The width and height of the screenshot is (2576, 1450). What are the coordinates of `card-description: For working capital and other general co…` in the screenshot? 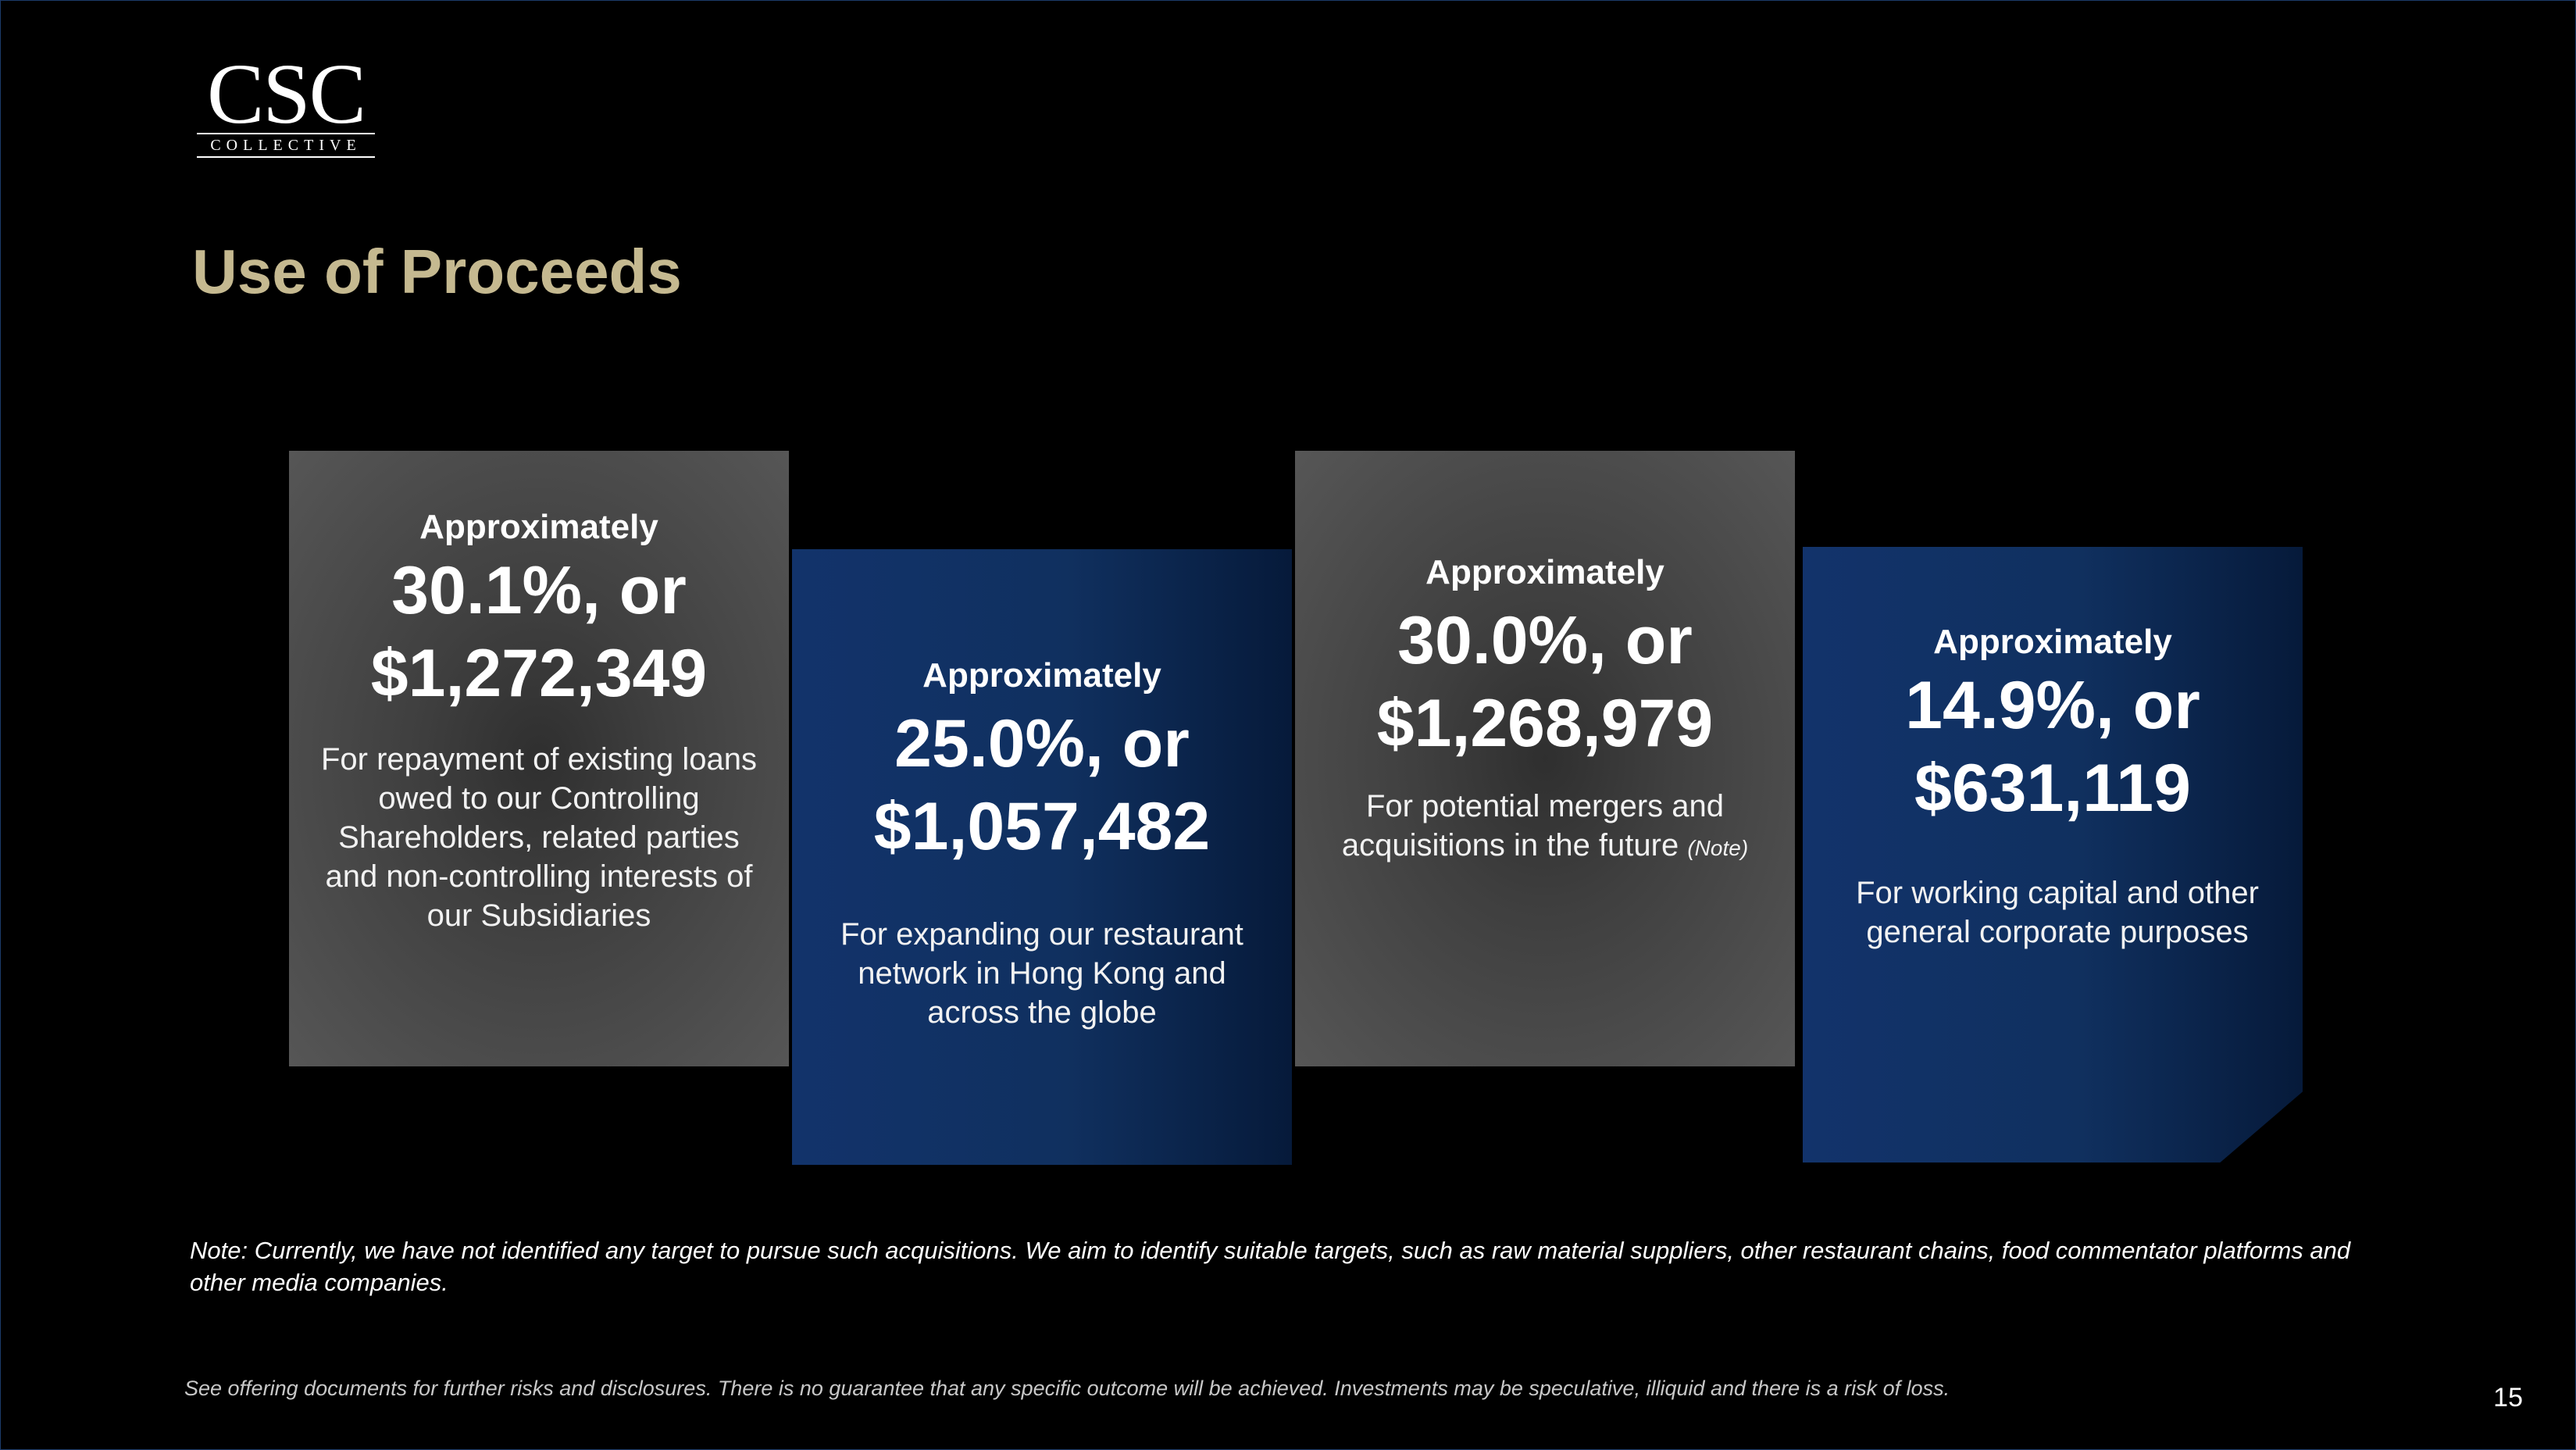 It's located at (2052, 912).